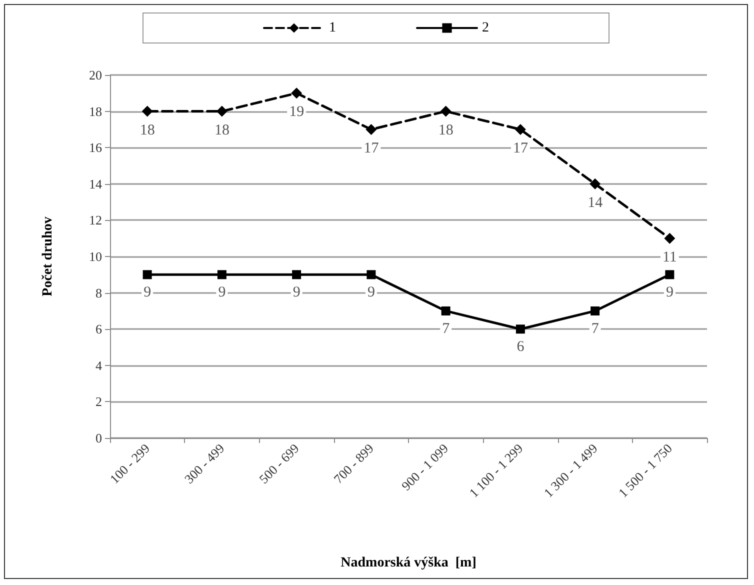  Describe the element at coordinates (496, 470) in the screenshot. I see `x-tick-label: 1 100 - 1 299` at that location.